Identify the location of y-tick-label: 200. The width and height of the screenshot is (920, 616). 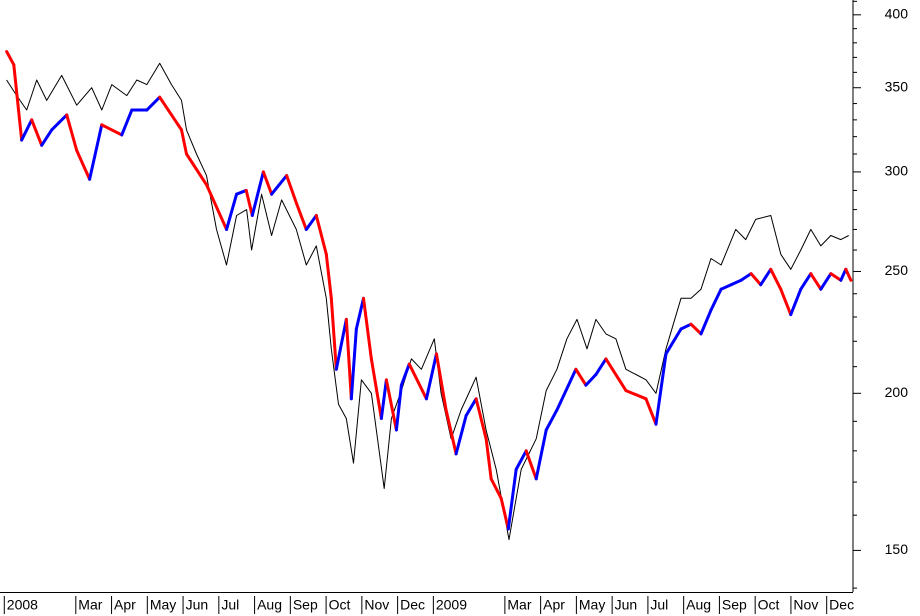
(897, 392).